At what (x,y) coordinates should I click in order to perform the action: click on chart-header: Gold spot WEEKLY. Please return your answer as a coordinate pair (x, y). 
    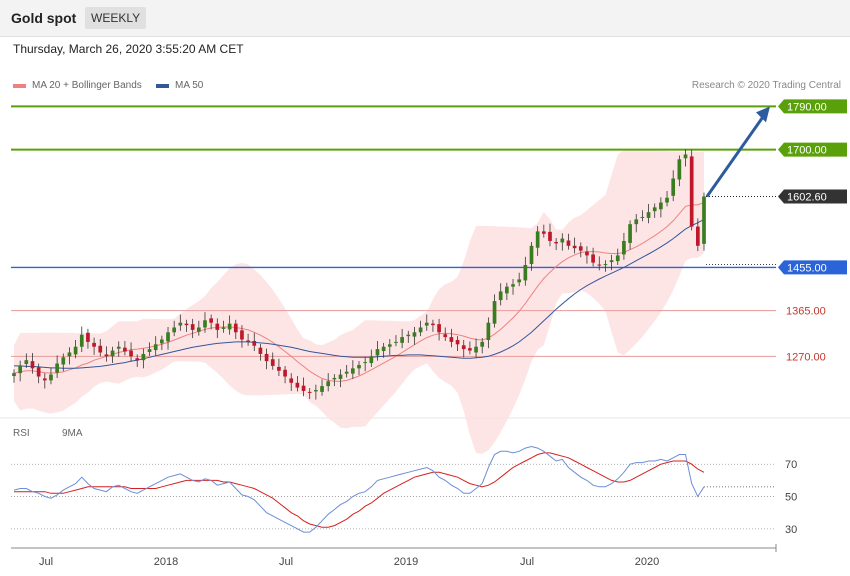
    Looking at the image, I should click on (425, 18).